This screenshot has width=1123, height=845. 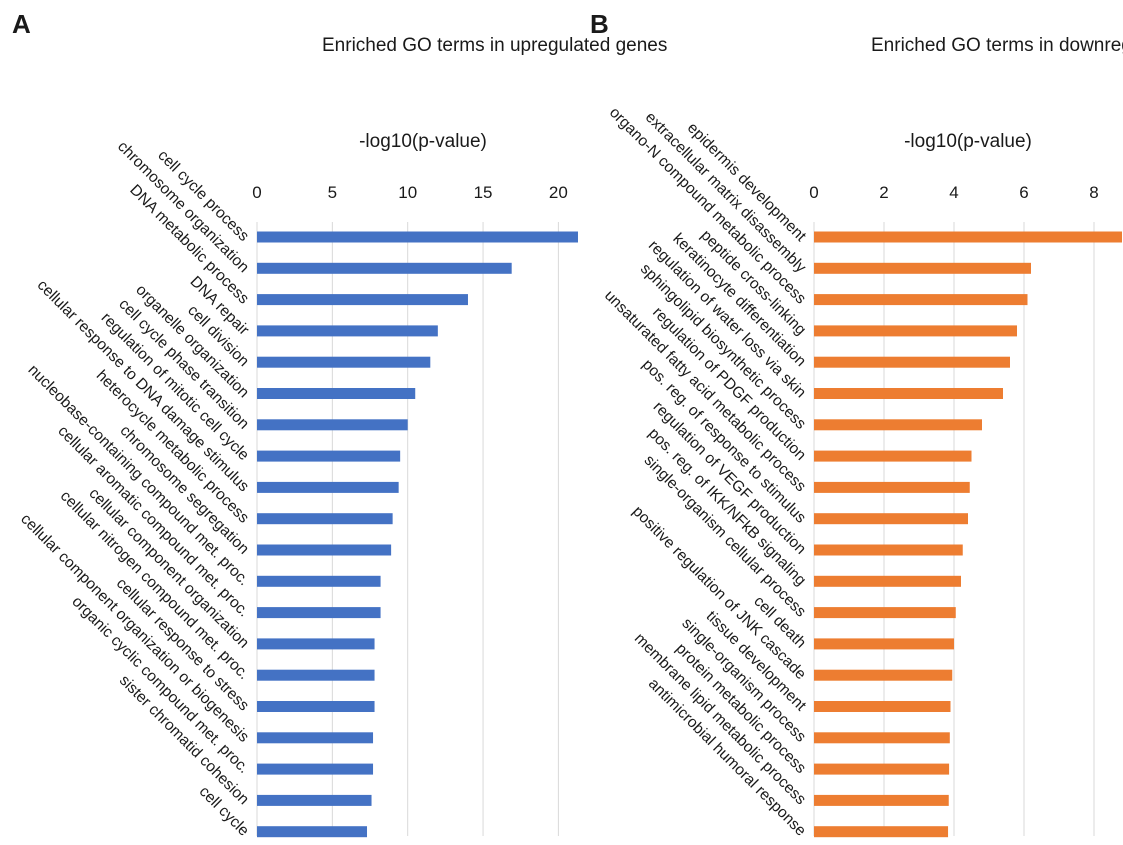 I want to click on panel-1-category-label-0: epidermis development, so click(x=747, y=182).